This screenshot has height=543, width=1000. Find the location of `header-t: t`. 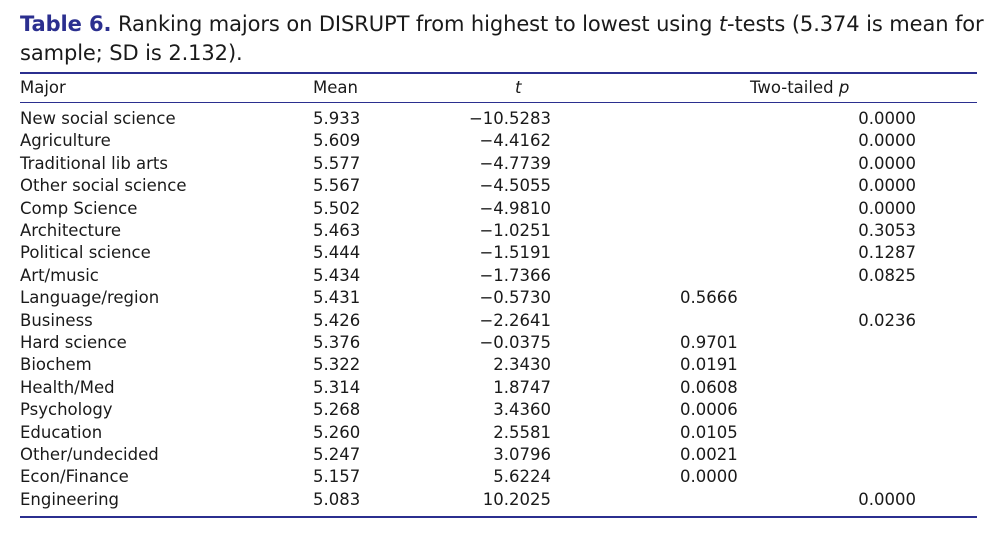

header-t: t is located at coordinates (518, 87).